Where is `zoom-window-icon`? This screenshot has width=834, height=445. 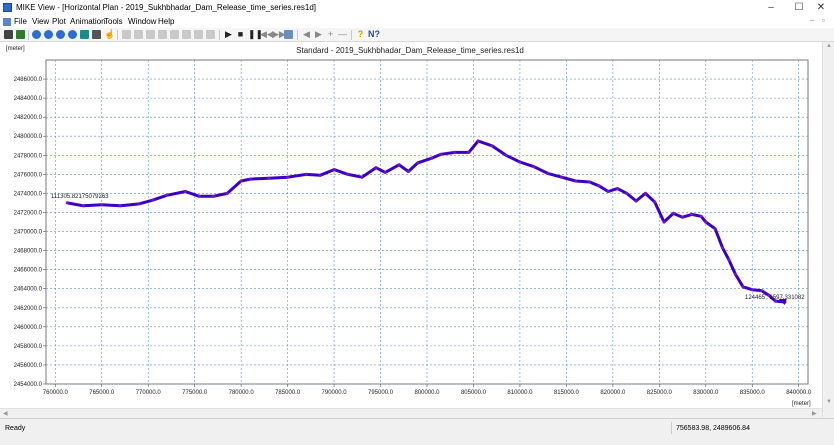
zoom-window-icon is located at coordinates (60, 34).